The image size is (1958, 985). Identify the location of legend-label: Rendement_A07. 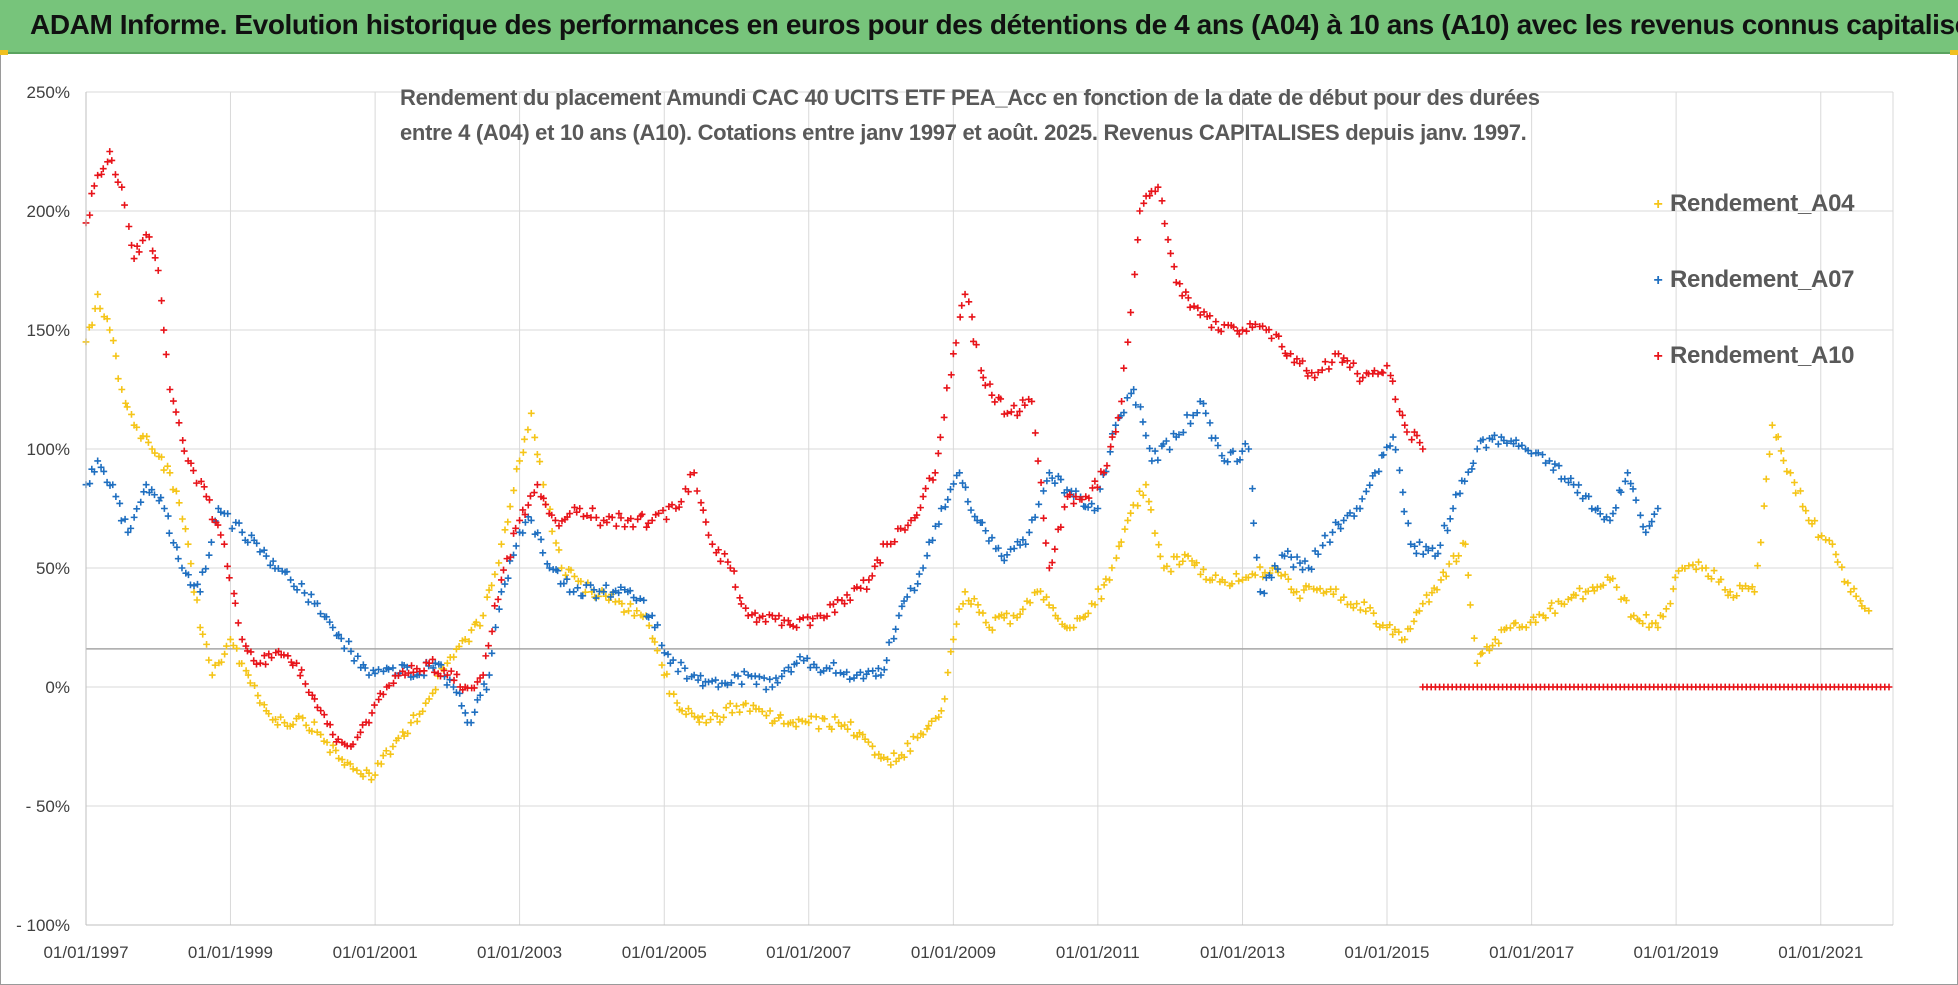
(1762, 279).